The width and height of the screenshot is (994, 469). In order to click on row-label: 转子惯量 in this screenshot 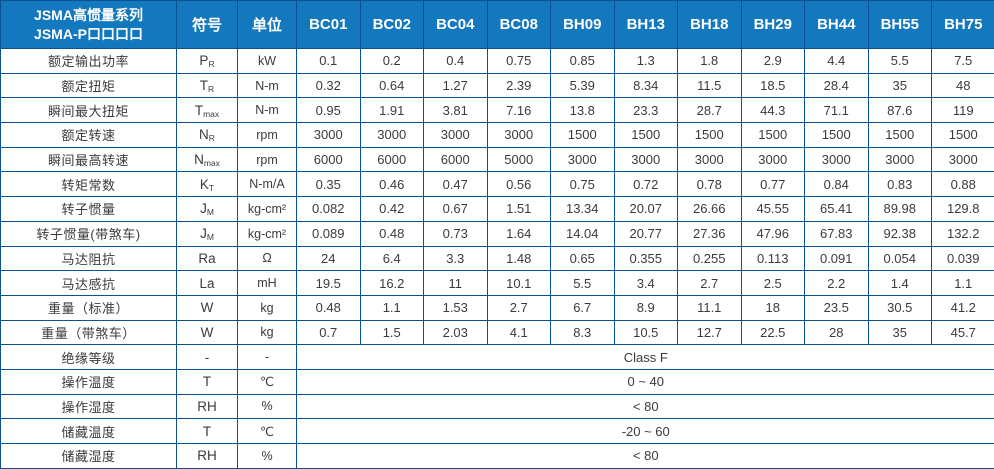, I will do `click(89, 209)`.